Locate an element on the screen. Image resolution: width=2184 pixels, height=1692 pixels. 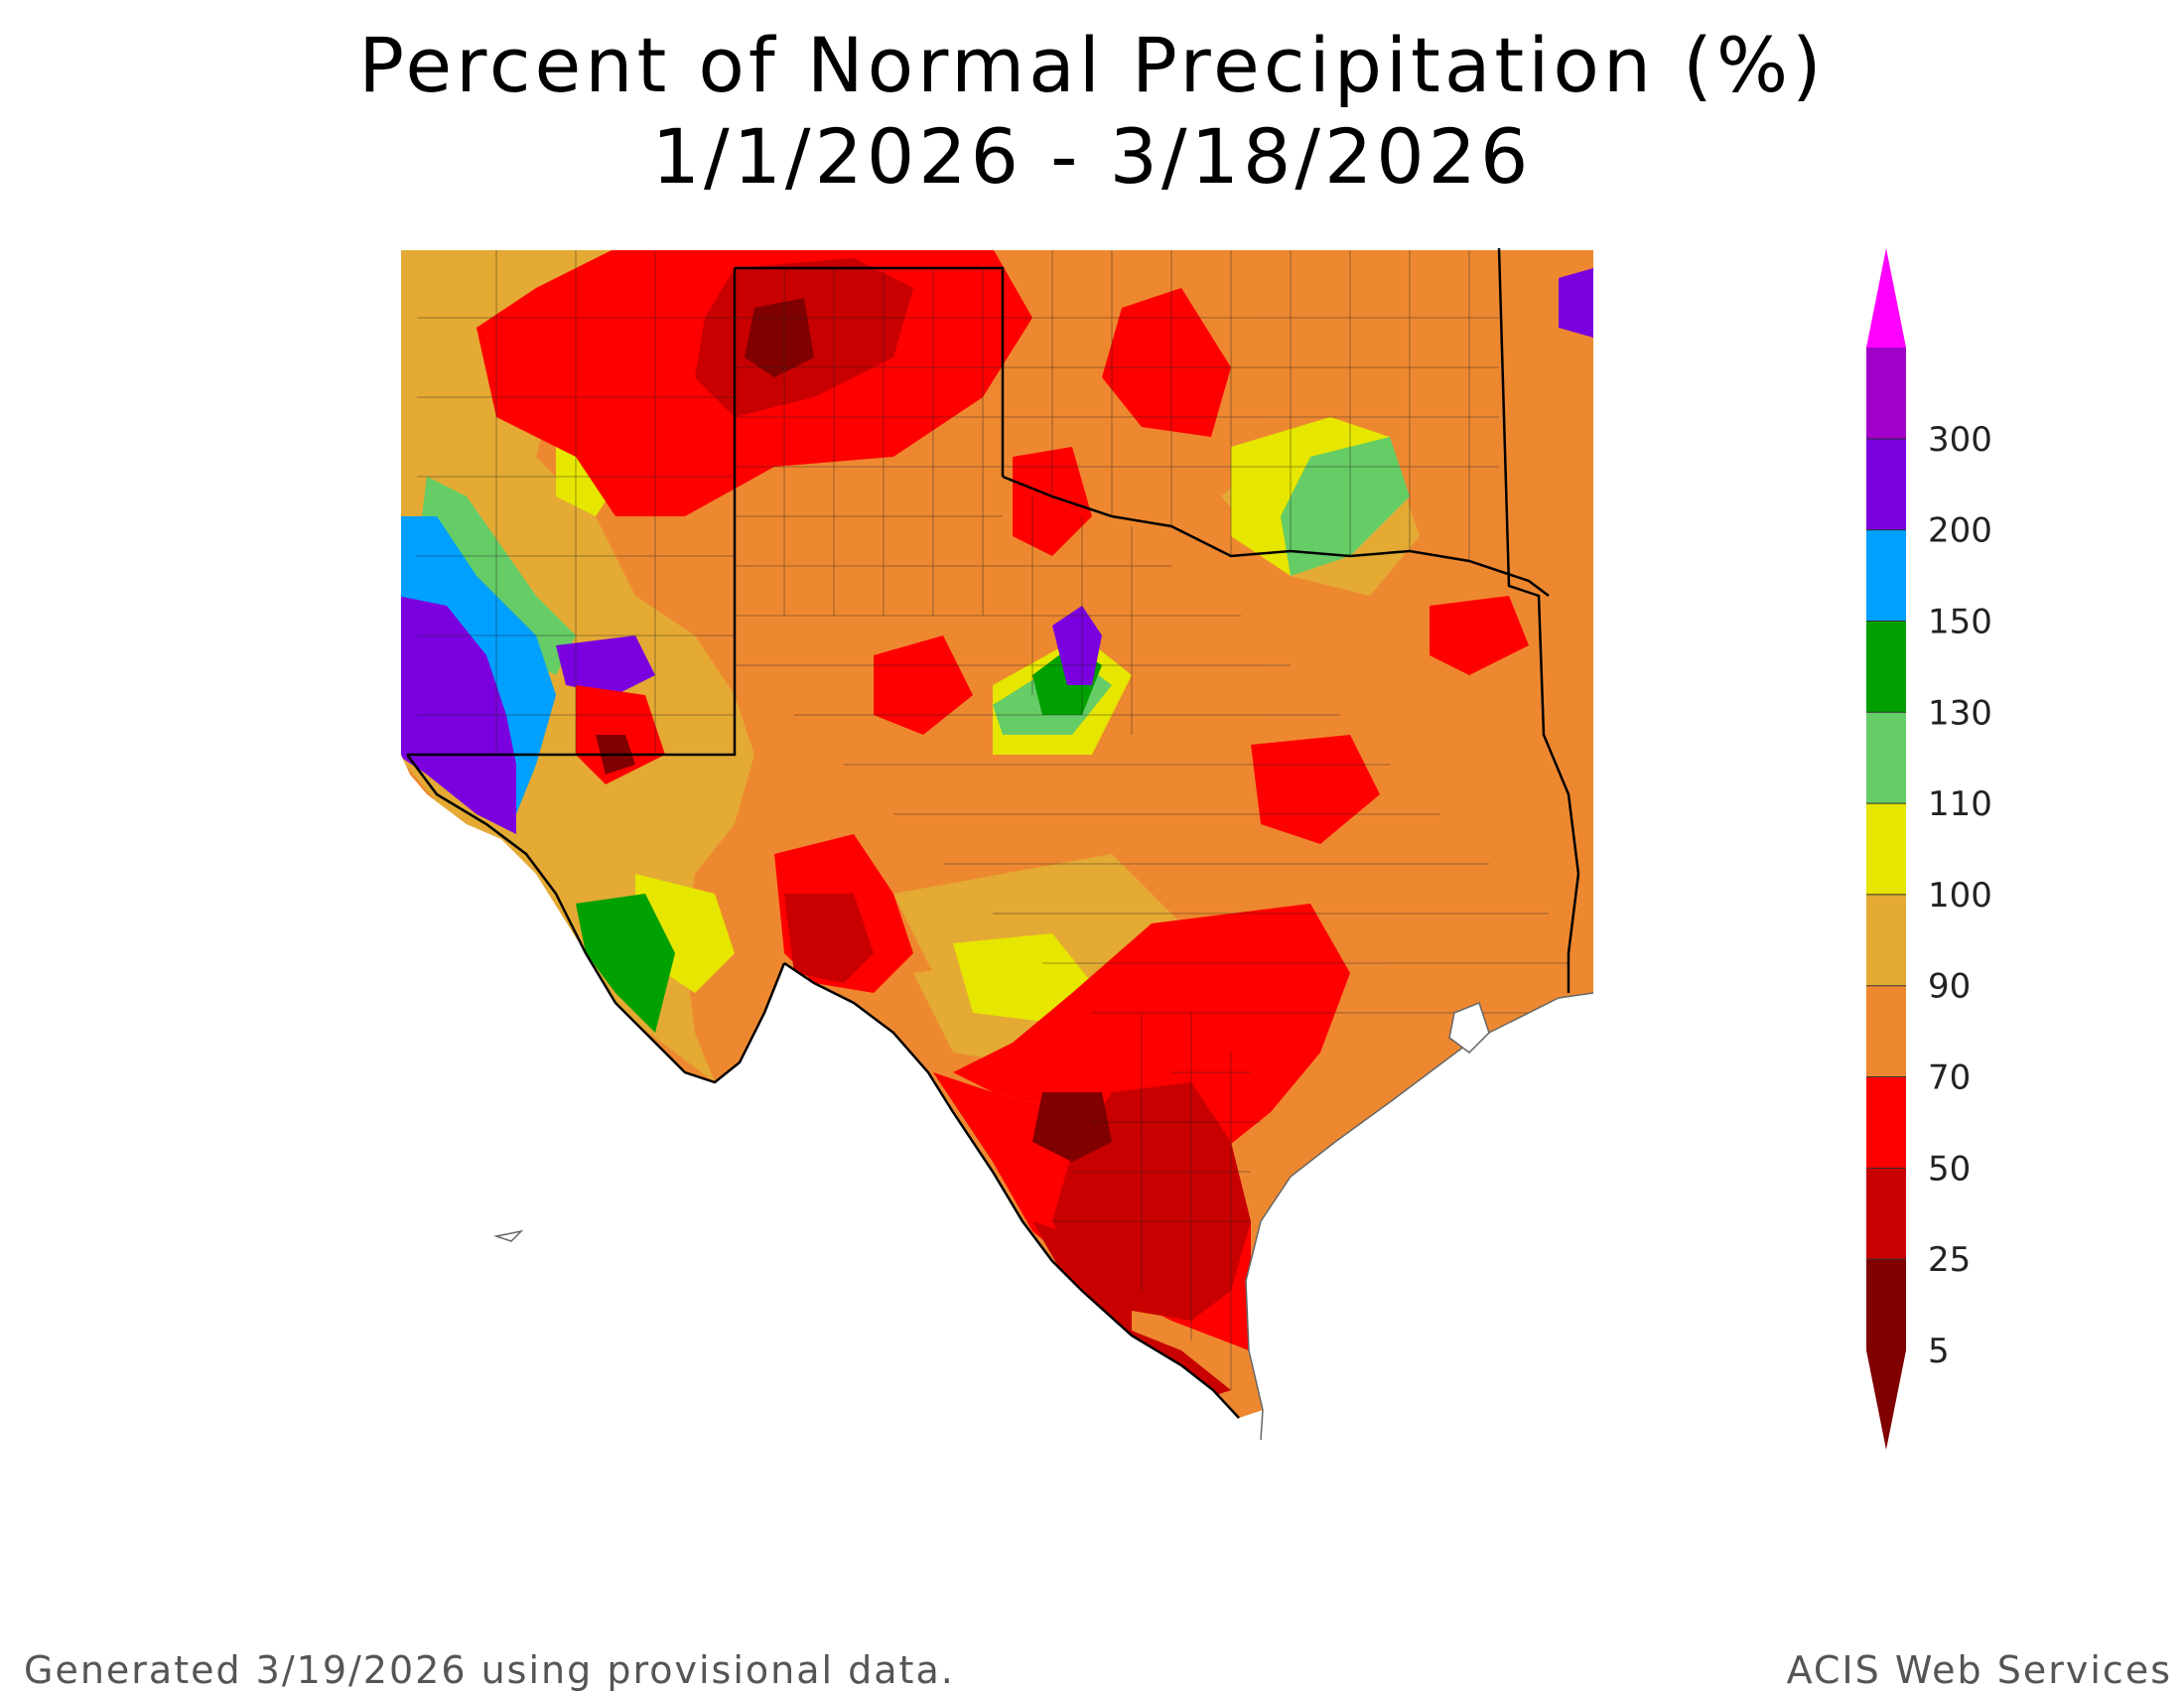
zone-25-50-center is located at coordinates (923, 685).